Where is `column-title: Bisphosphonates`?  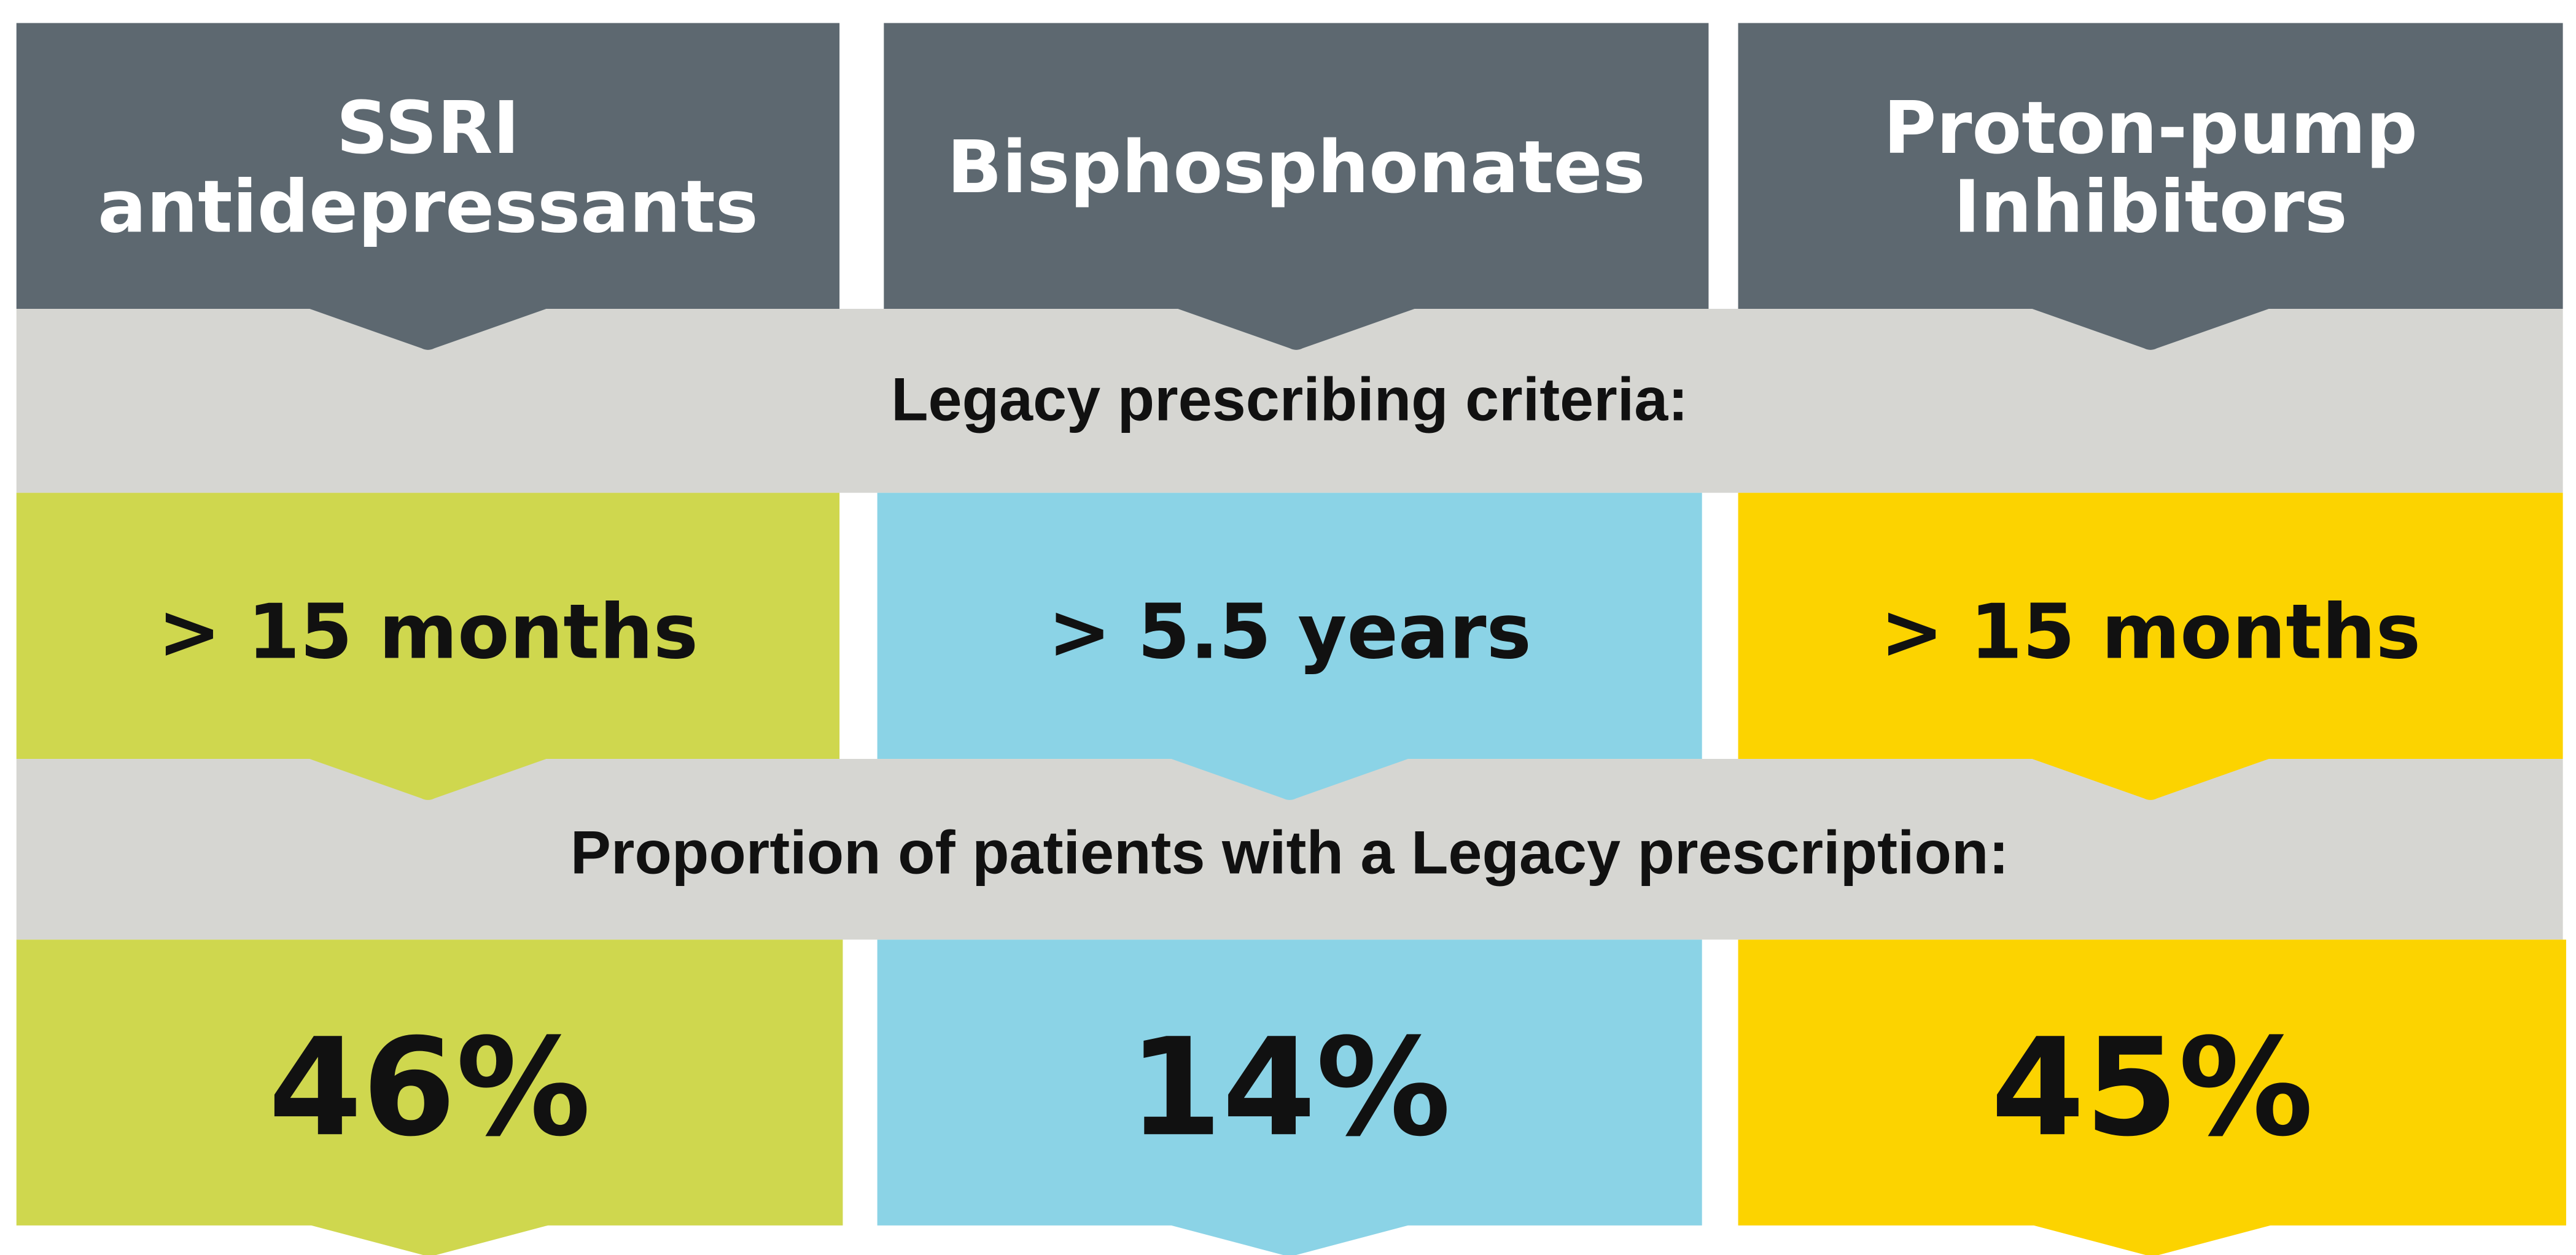 column-title: Bisphosphonates is located at coordinates (1296, 167).